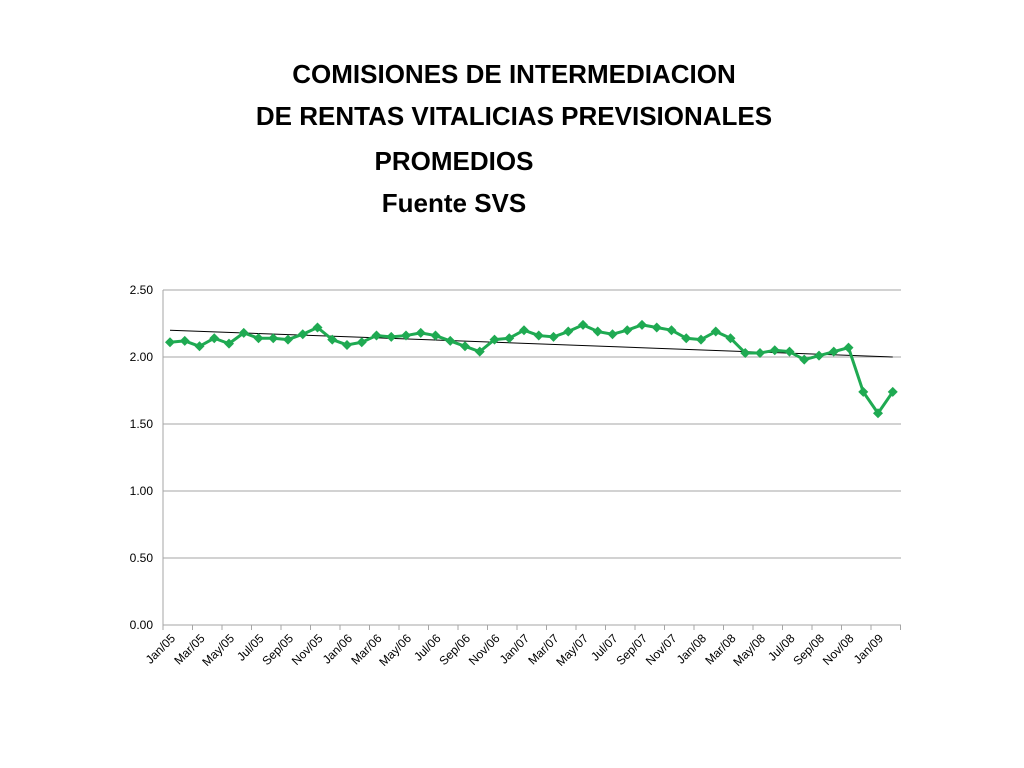  Describe the element at coordinates (749, 650) in the screenshot. I see `x-tick-label: May/08` at that location.